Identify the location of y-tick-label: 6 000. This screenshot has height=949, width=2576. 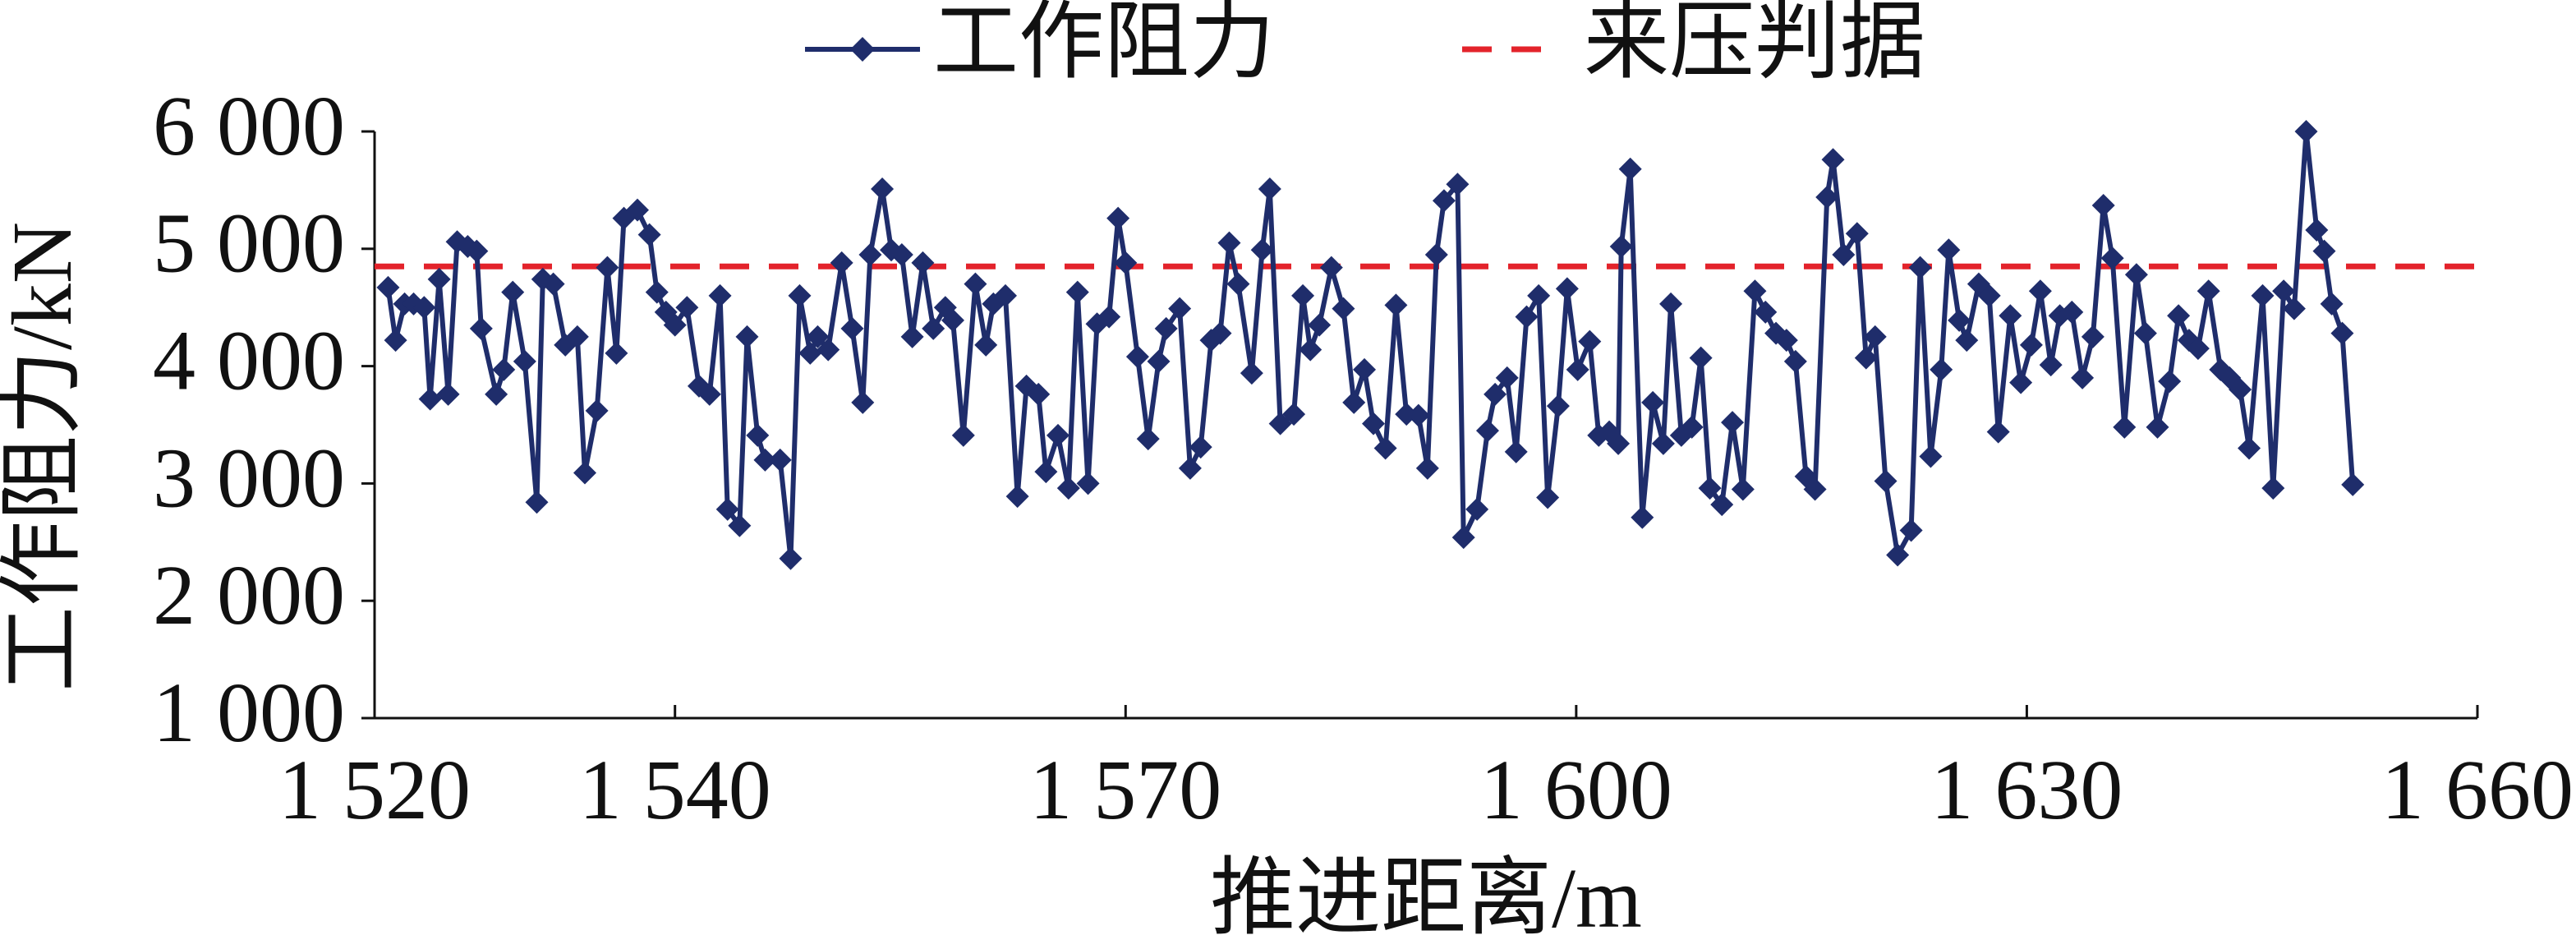
(249, 126).